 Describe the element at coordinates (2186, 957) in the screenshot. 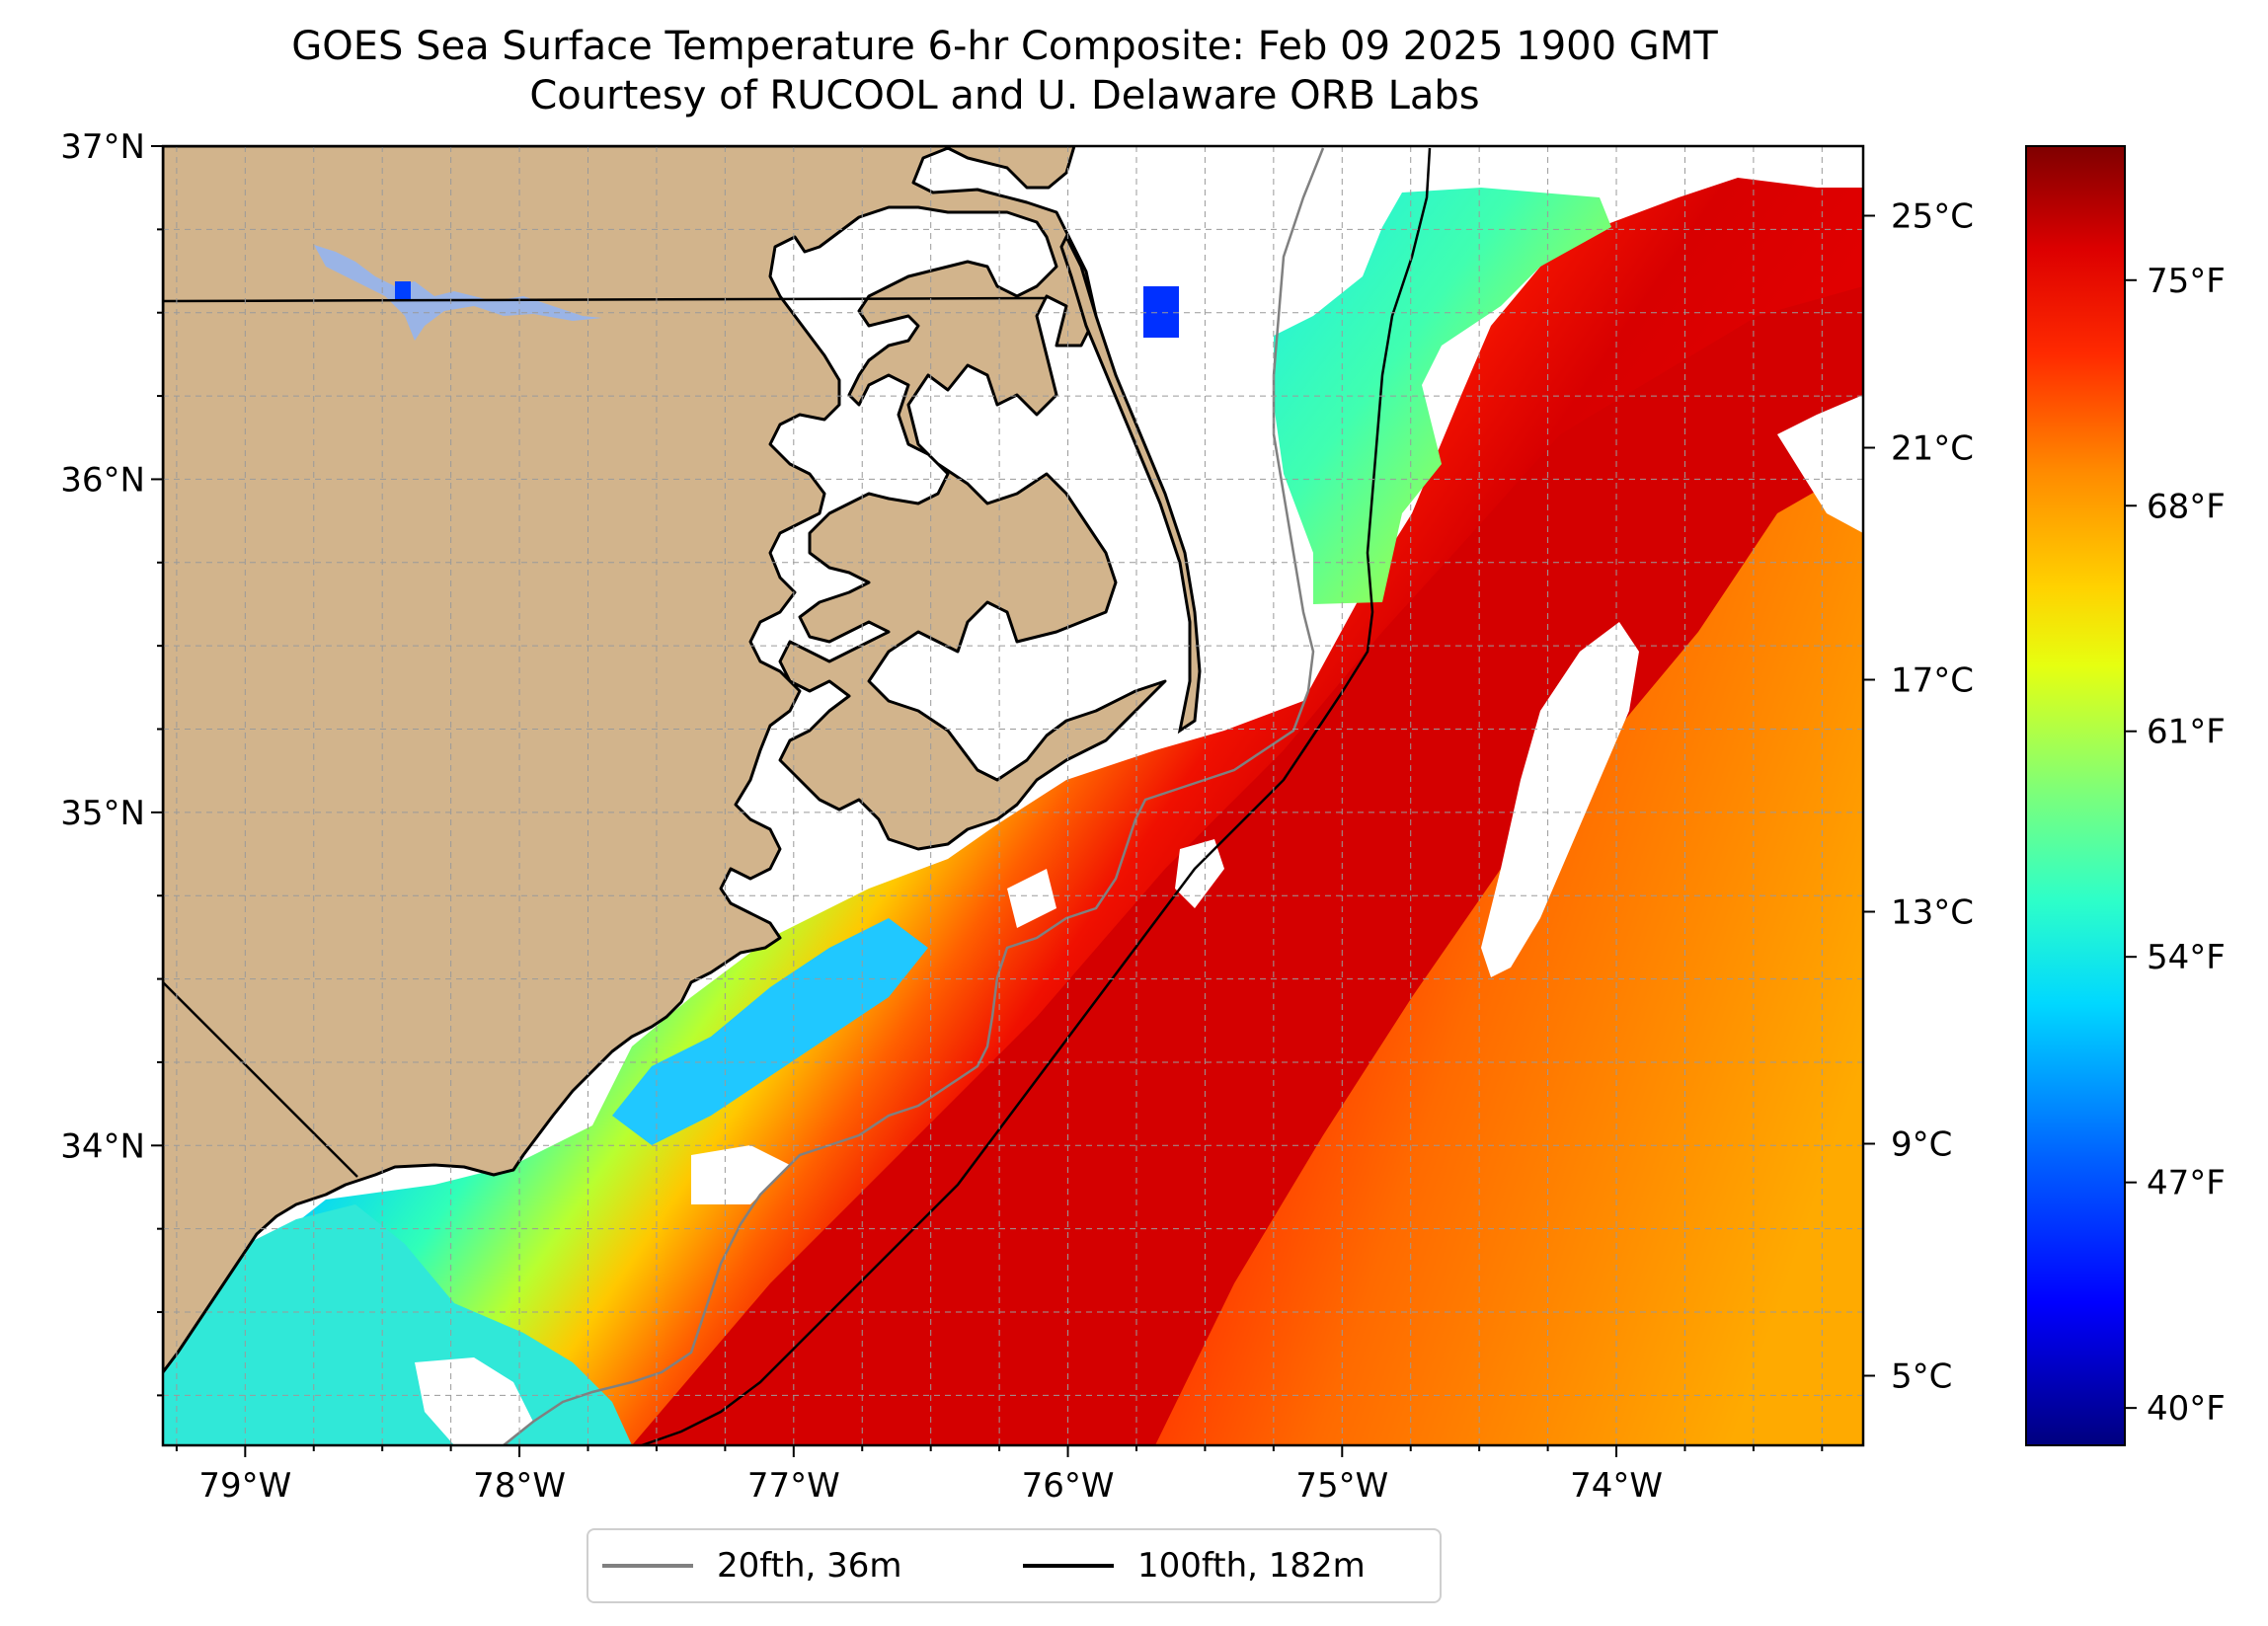

I see `fahrenheit-tick-label: 54°F` at that location.